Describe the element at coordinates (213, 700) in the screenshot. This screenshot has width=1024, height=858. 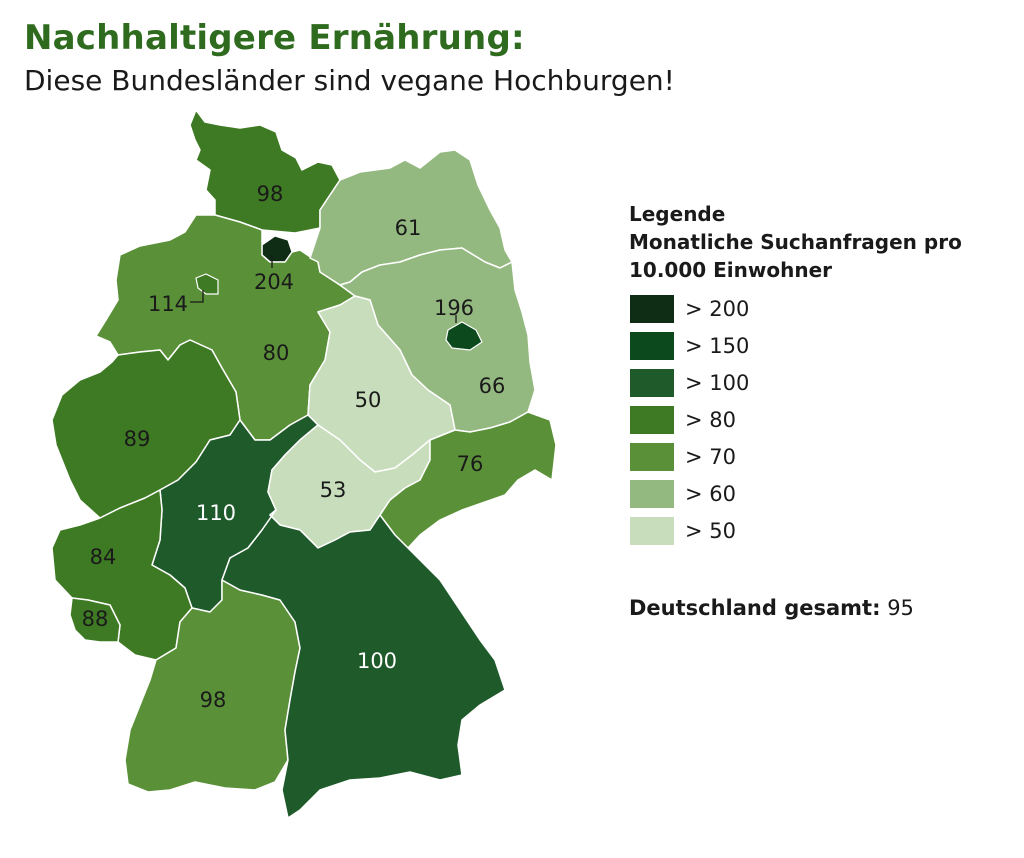
I see `value-label-baden-wuerttemberg: 98` at that location.